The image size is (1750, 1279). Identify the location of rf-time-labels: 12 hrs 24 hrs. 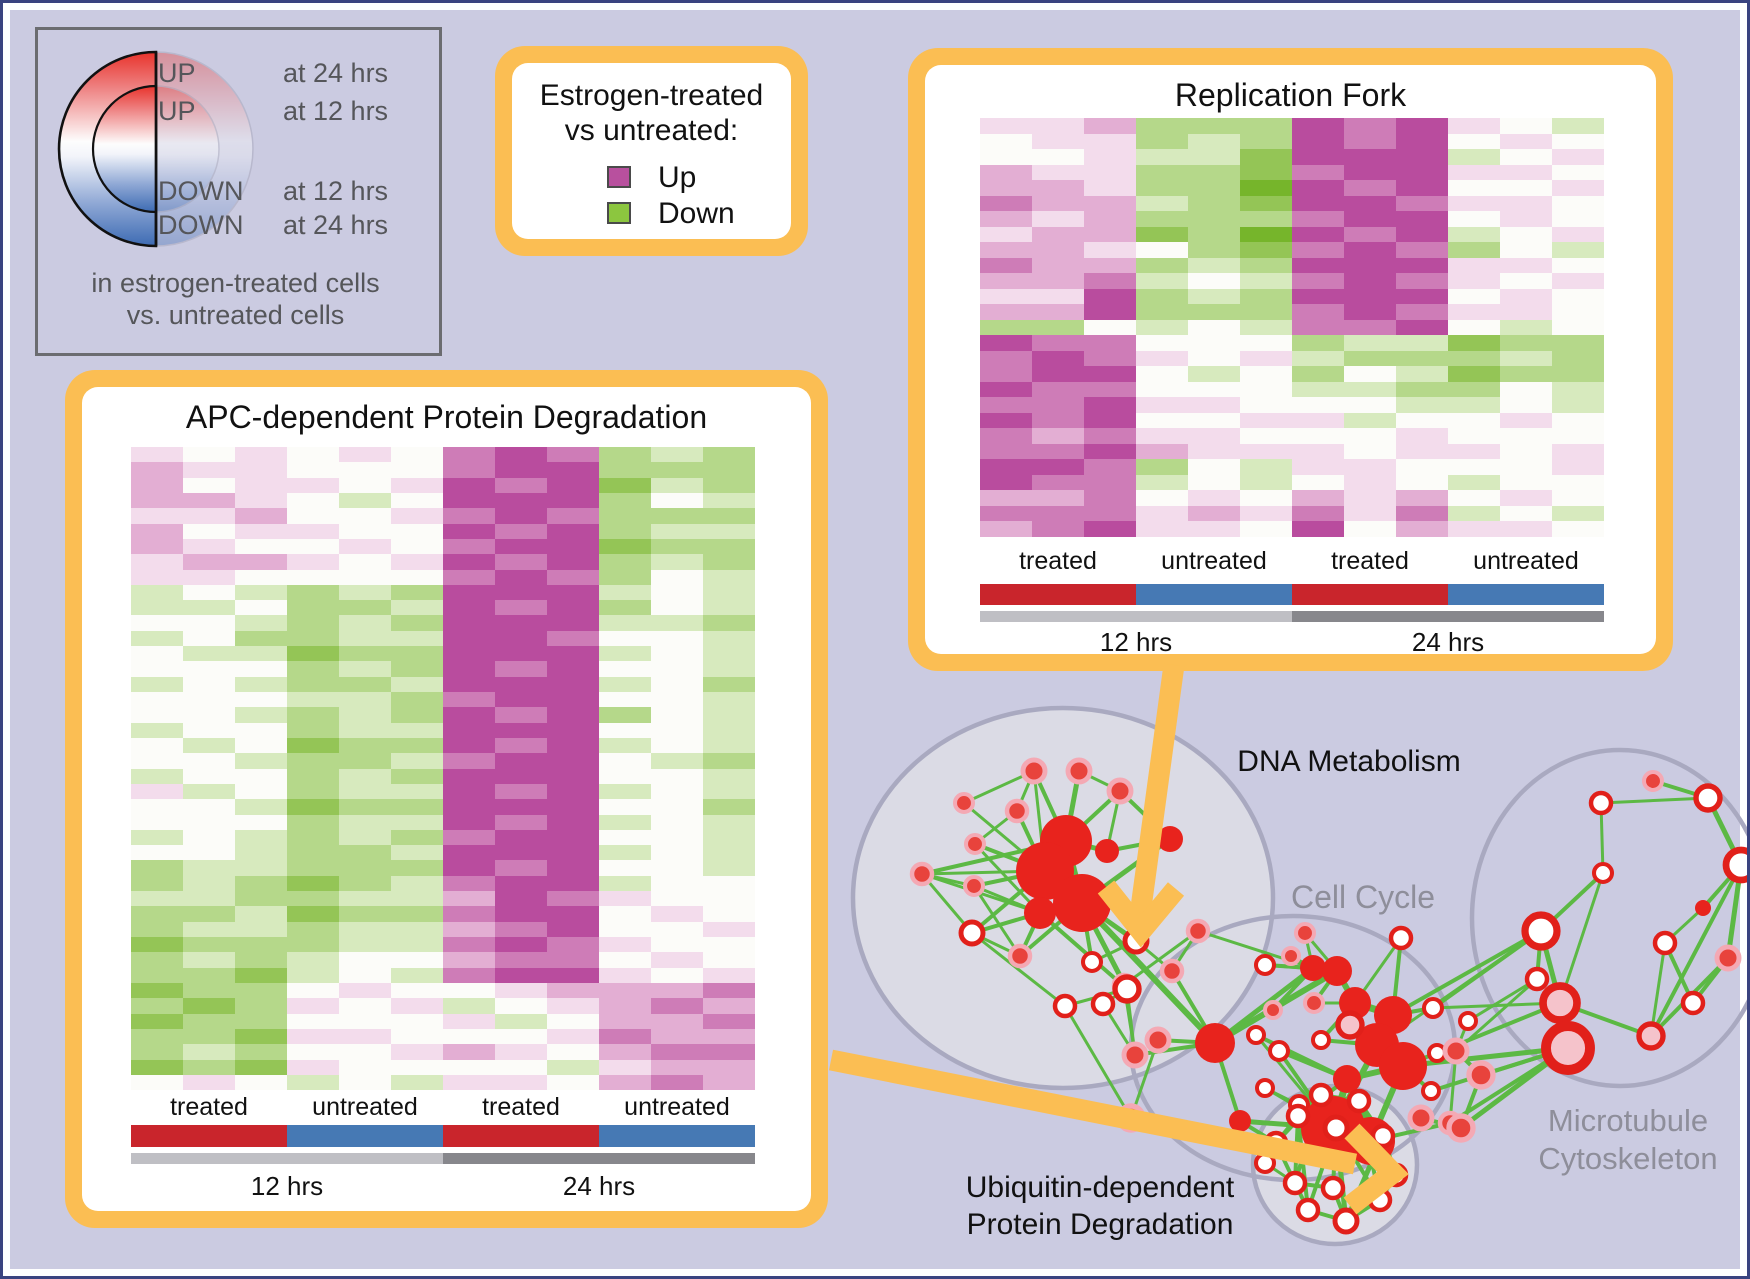
(1292, 642).